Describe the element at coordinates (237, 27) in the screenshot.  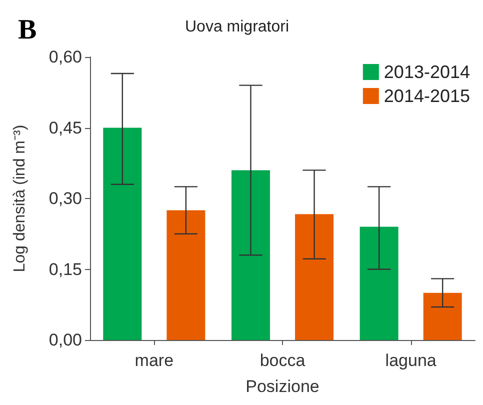
I see `chart-title: Uova migratori` at that location.